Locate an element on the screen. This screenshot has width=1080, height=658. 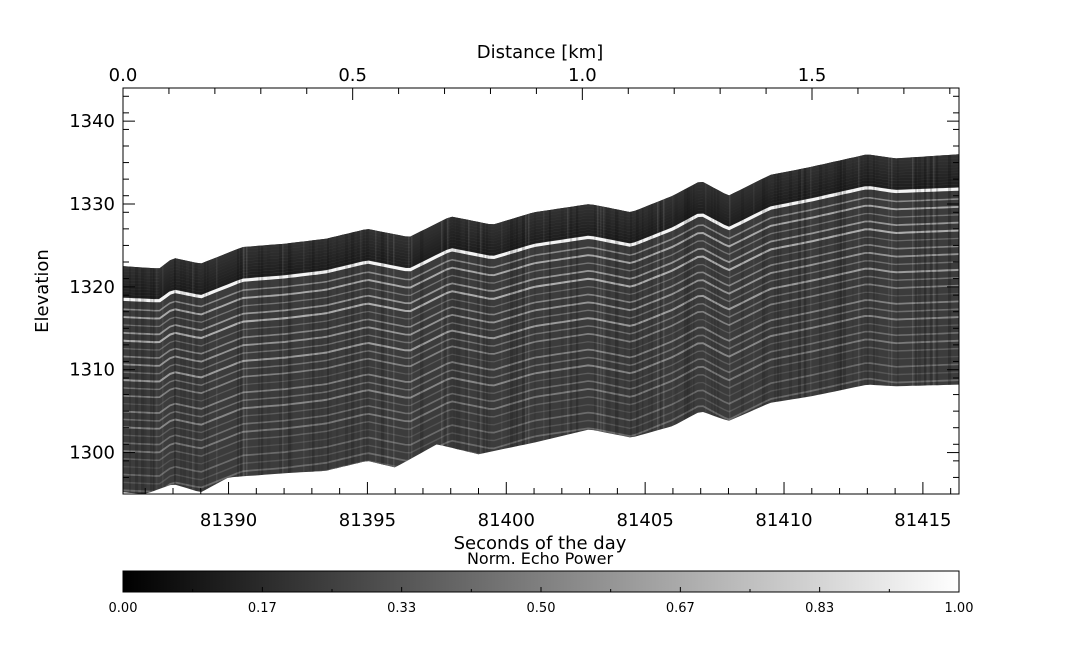
x-axis-seconds: 81390 81395 81400 81405 81410 81415 is located at coordinates (548, 506).